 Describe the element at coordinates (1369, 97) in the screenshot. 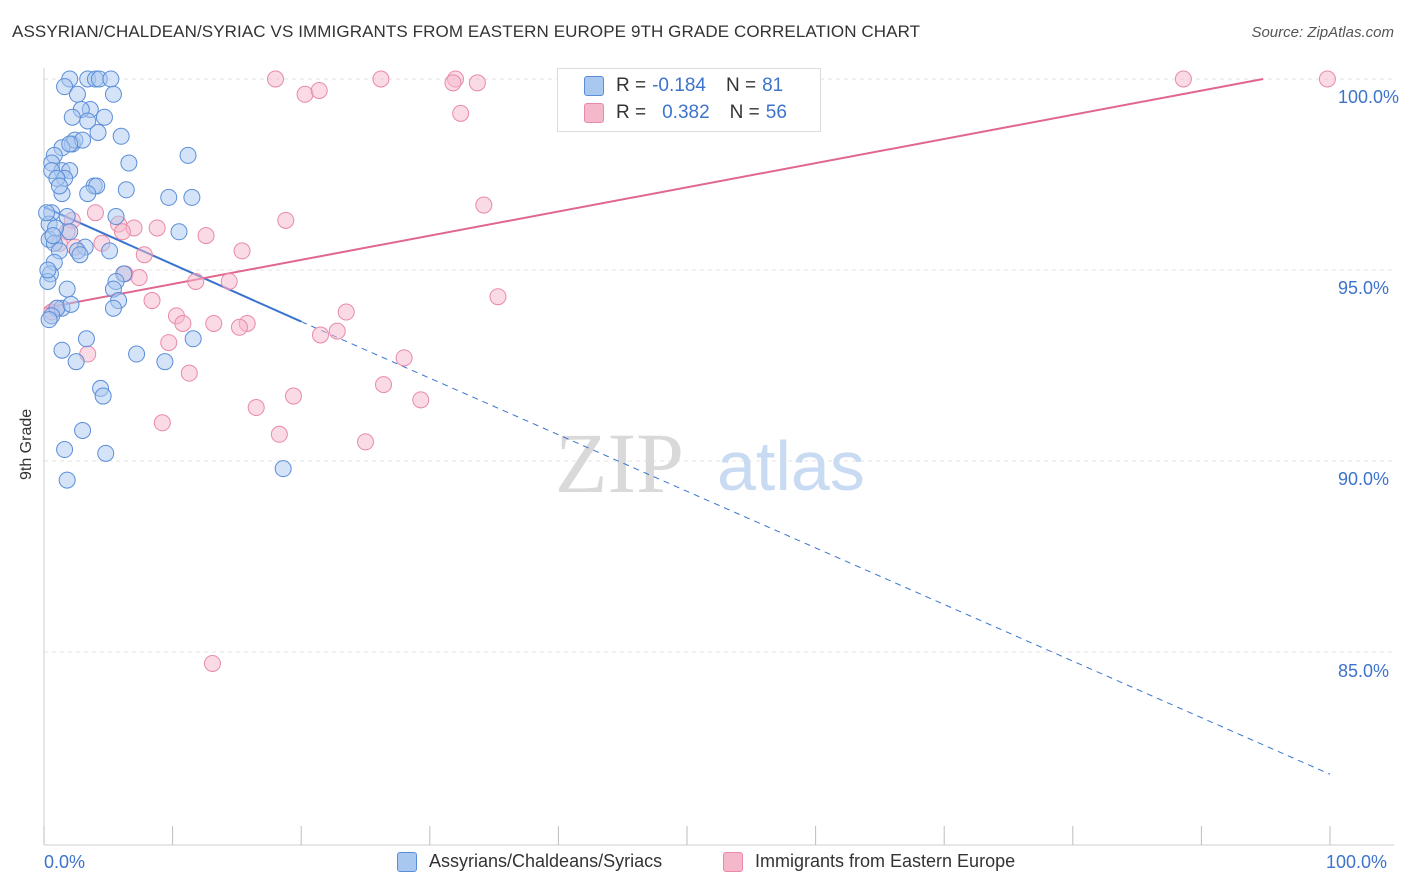

I see `y-tick-label: 100.0%` at that location.